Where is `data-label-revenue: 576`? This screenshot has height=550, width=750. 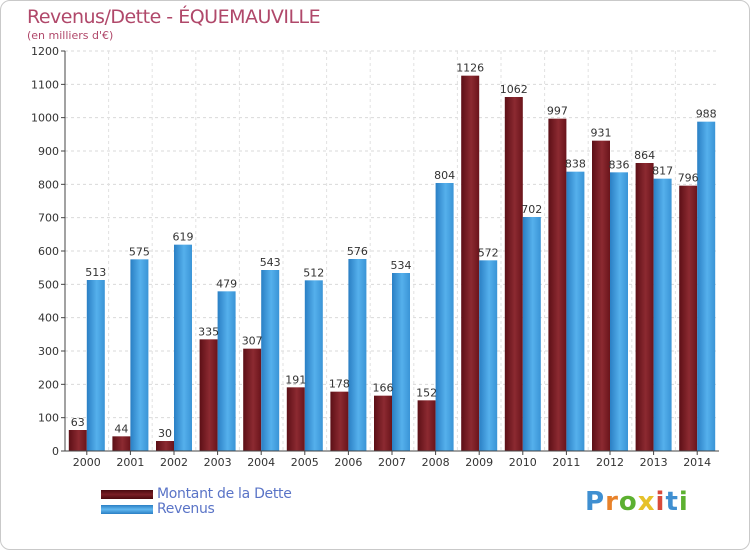 data-label-revenue: 576 is located at coordinates (357, 251).